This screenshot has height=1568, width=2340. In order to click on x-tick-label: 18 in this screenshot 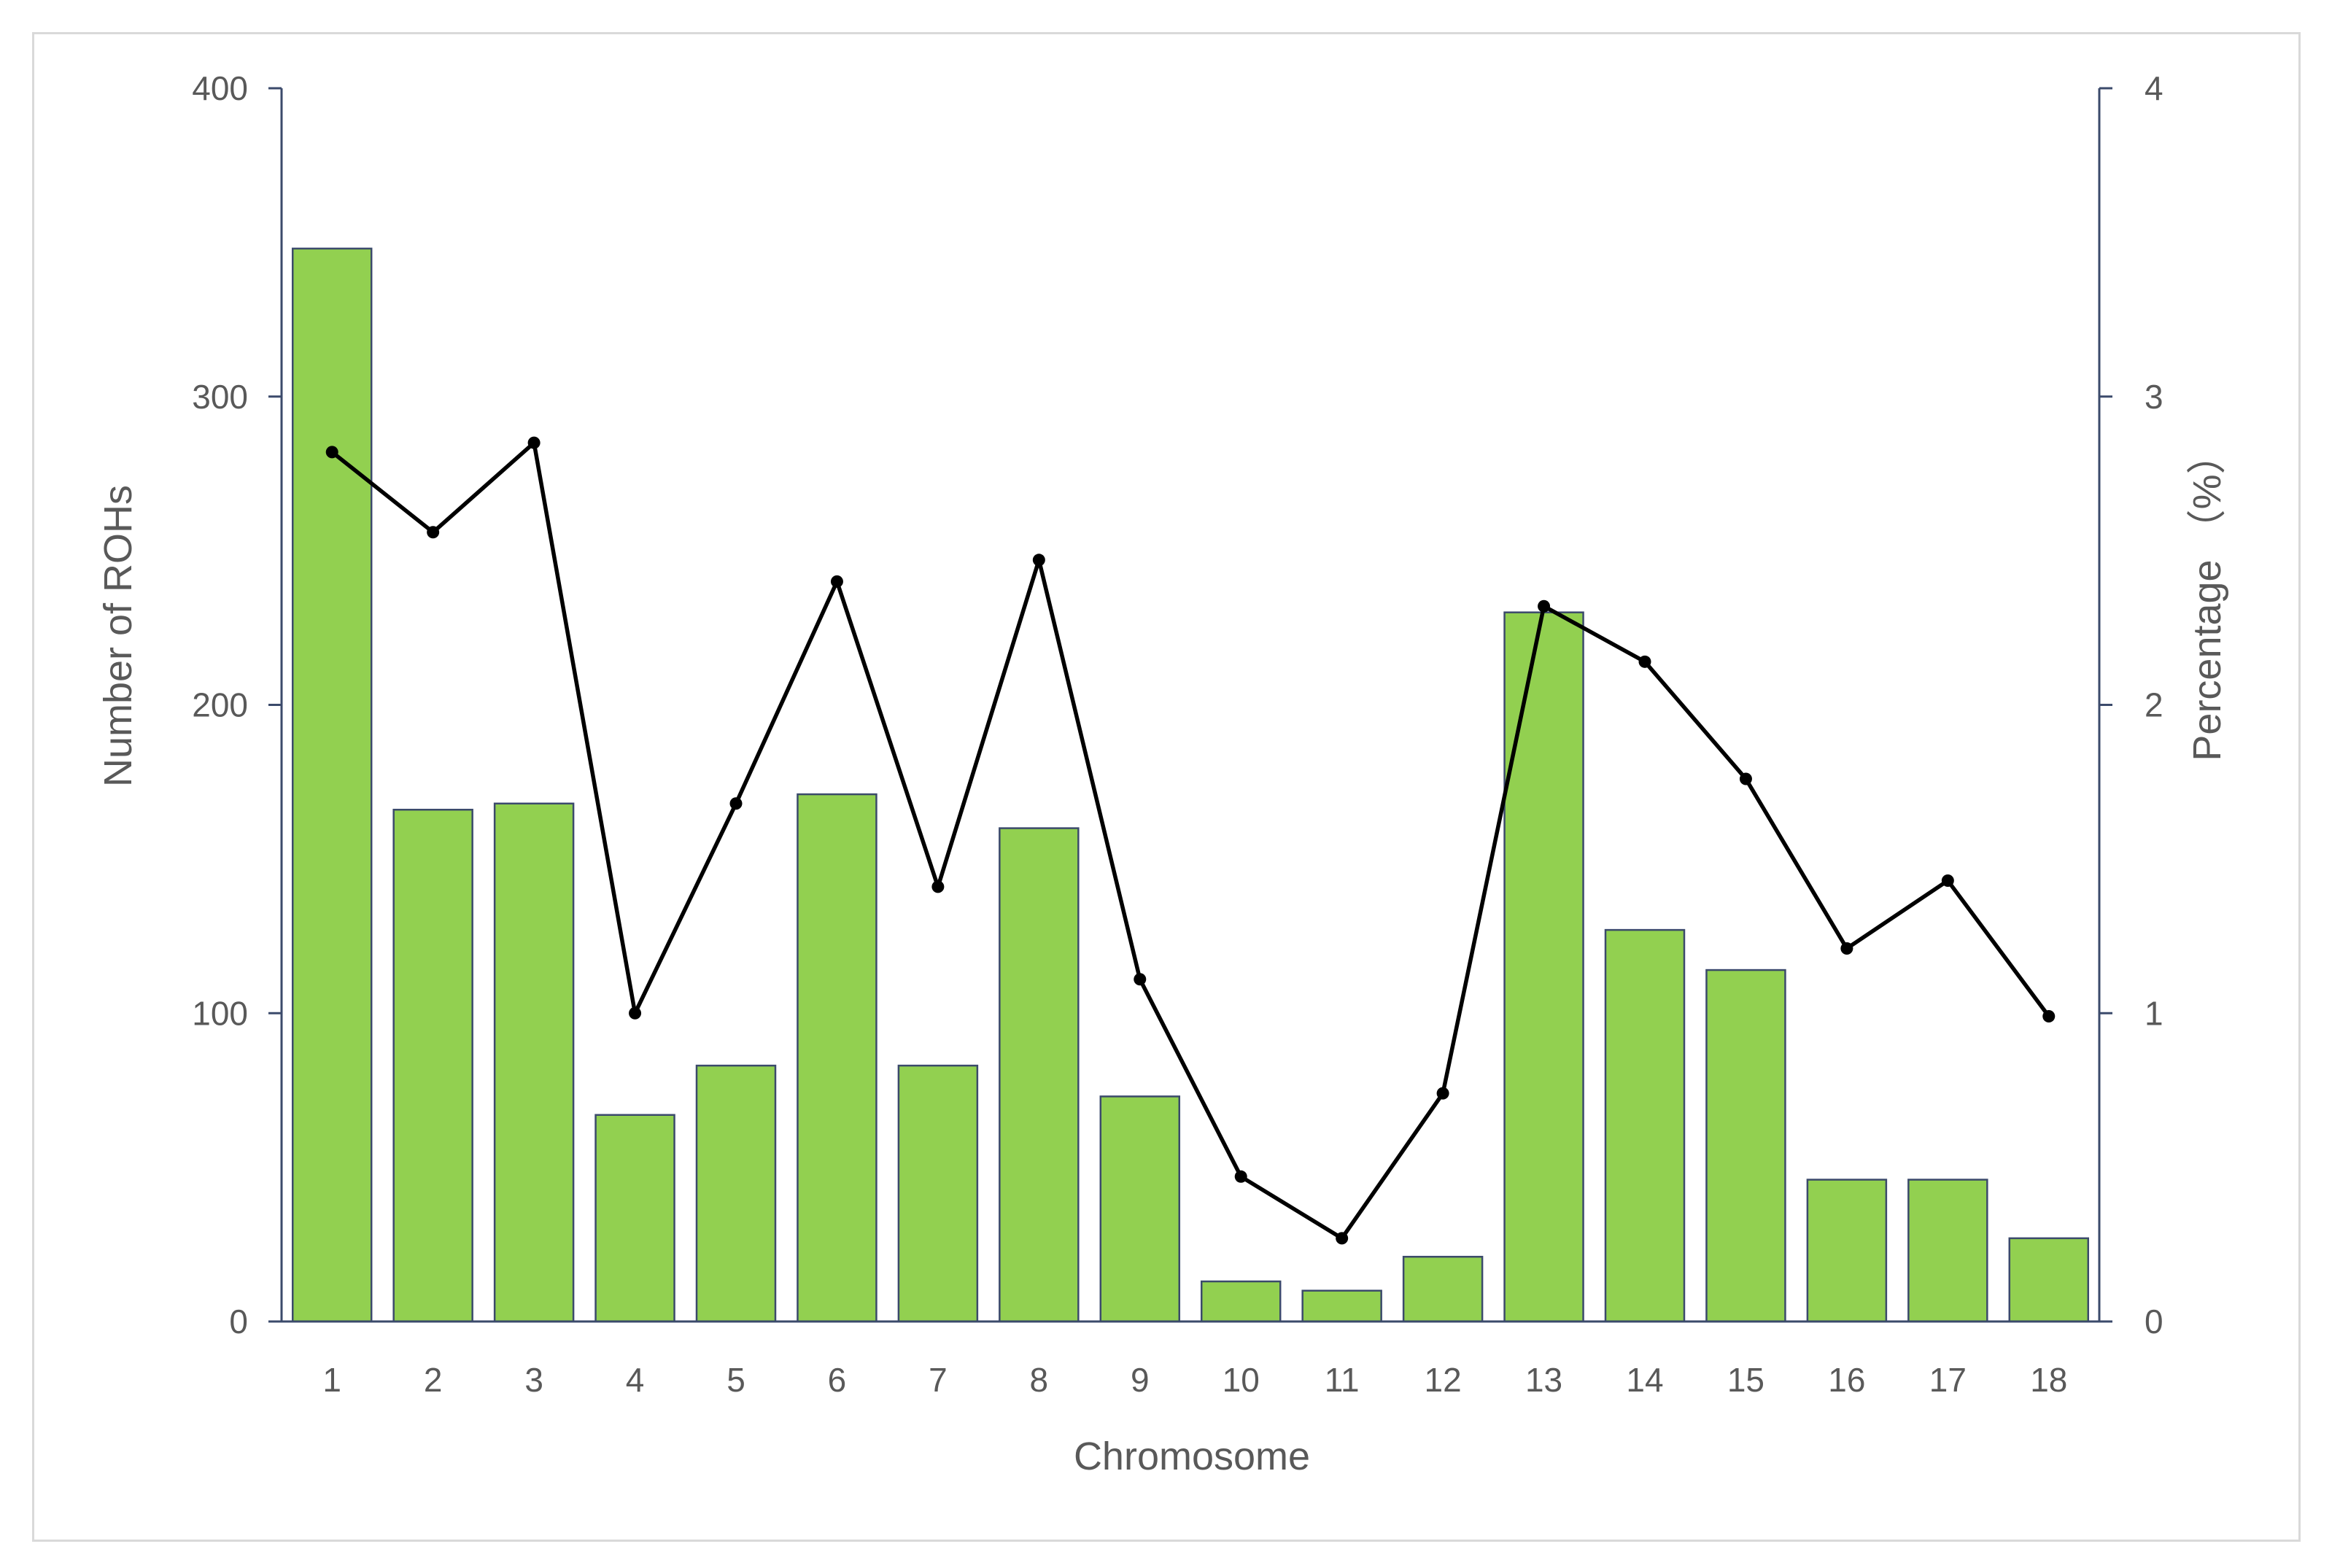, I will do `click(2048, 1380)`.